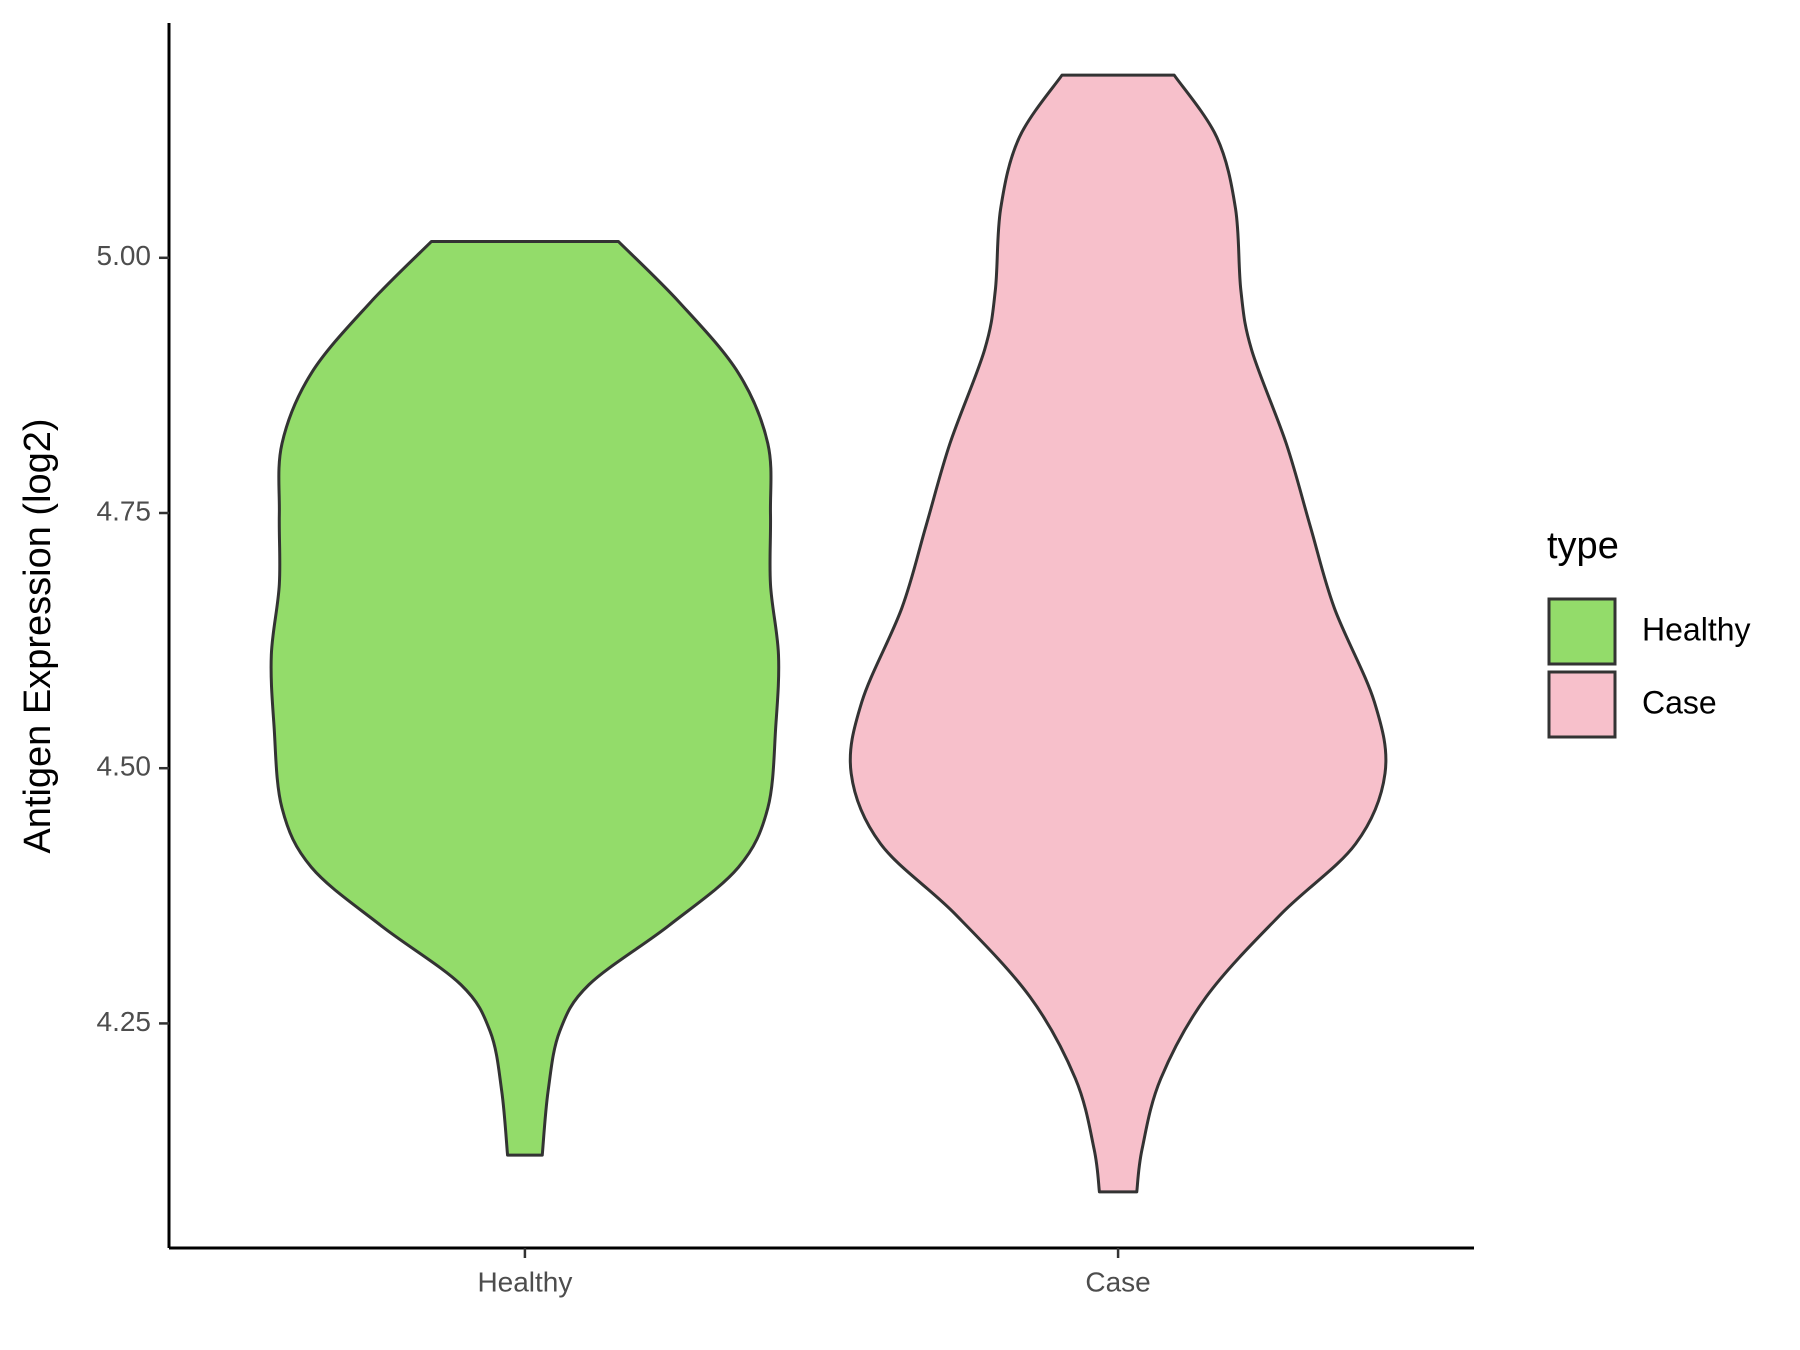  I want to click on legend-title: type, so click(1583, 546).